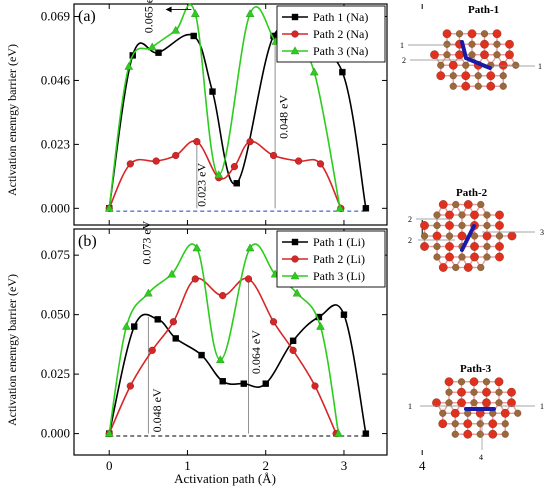 The image size is (550, 494). I want to click on panel-label: (b), so click(87, 241).